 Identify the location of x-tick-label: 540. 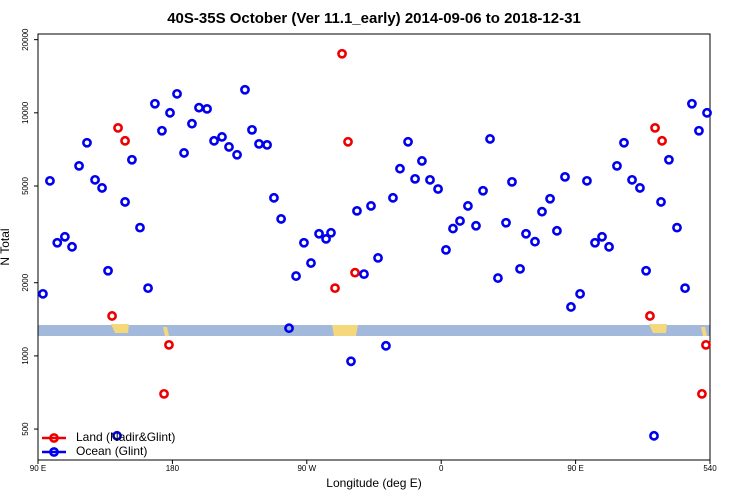
(710, 468).